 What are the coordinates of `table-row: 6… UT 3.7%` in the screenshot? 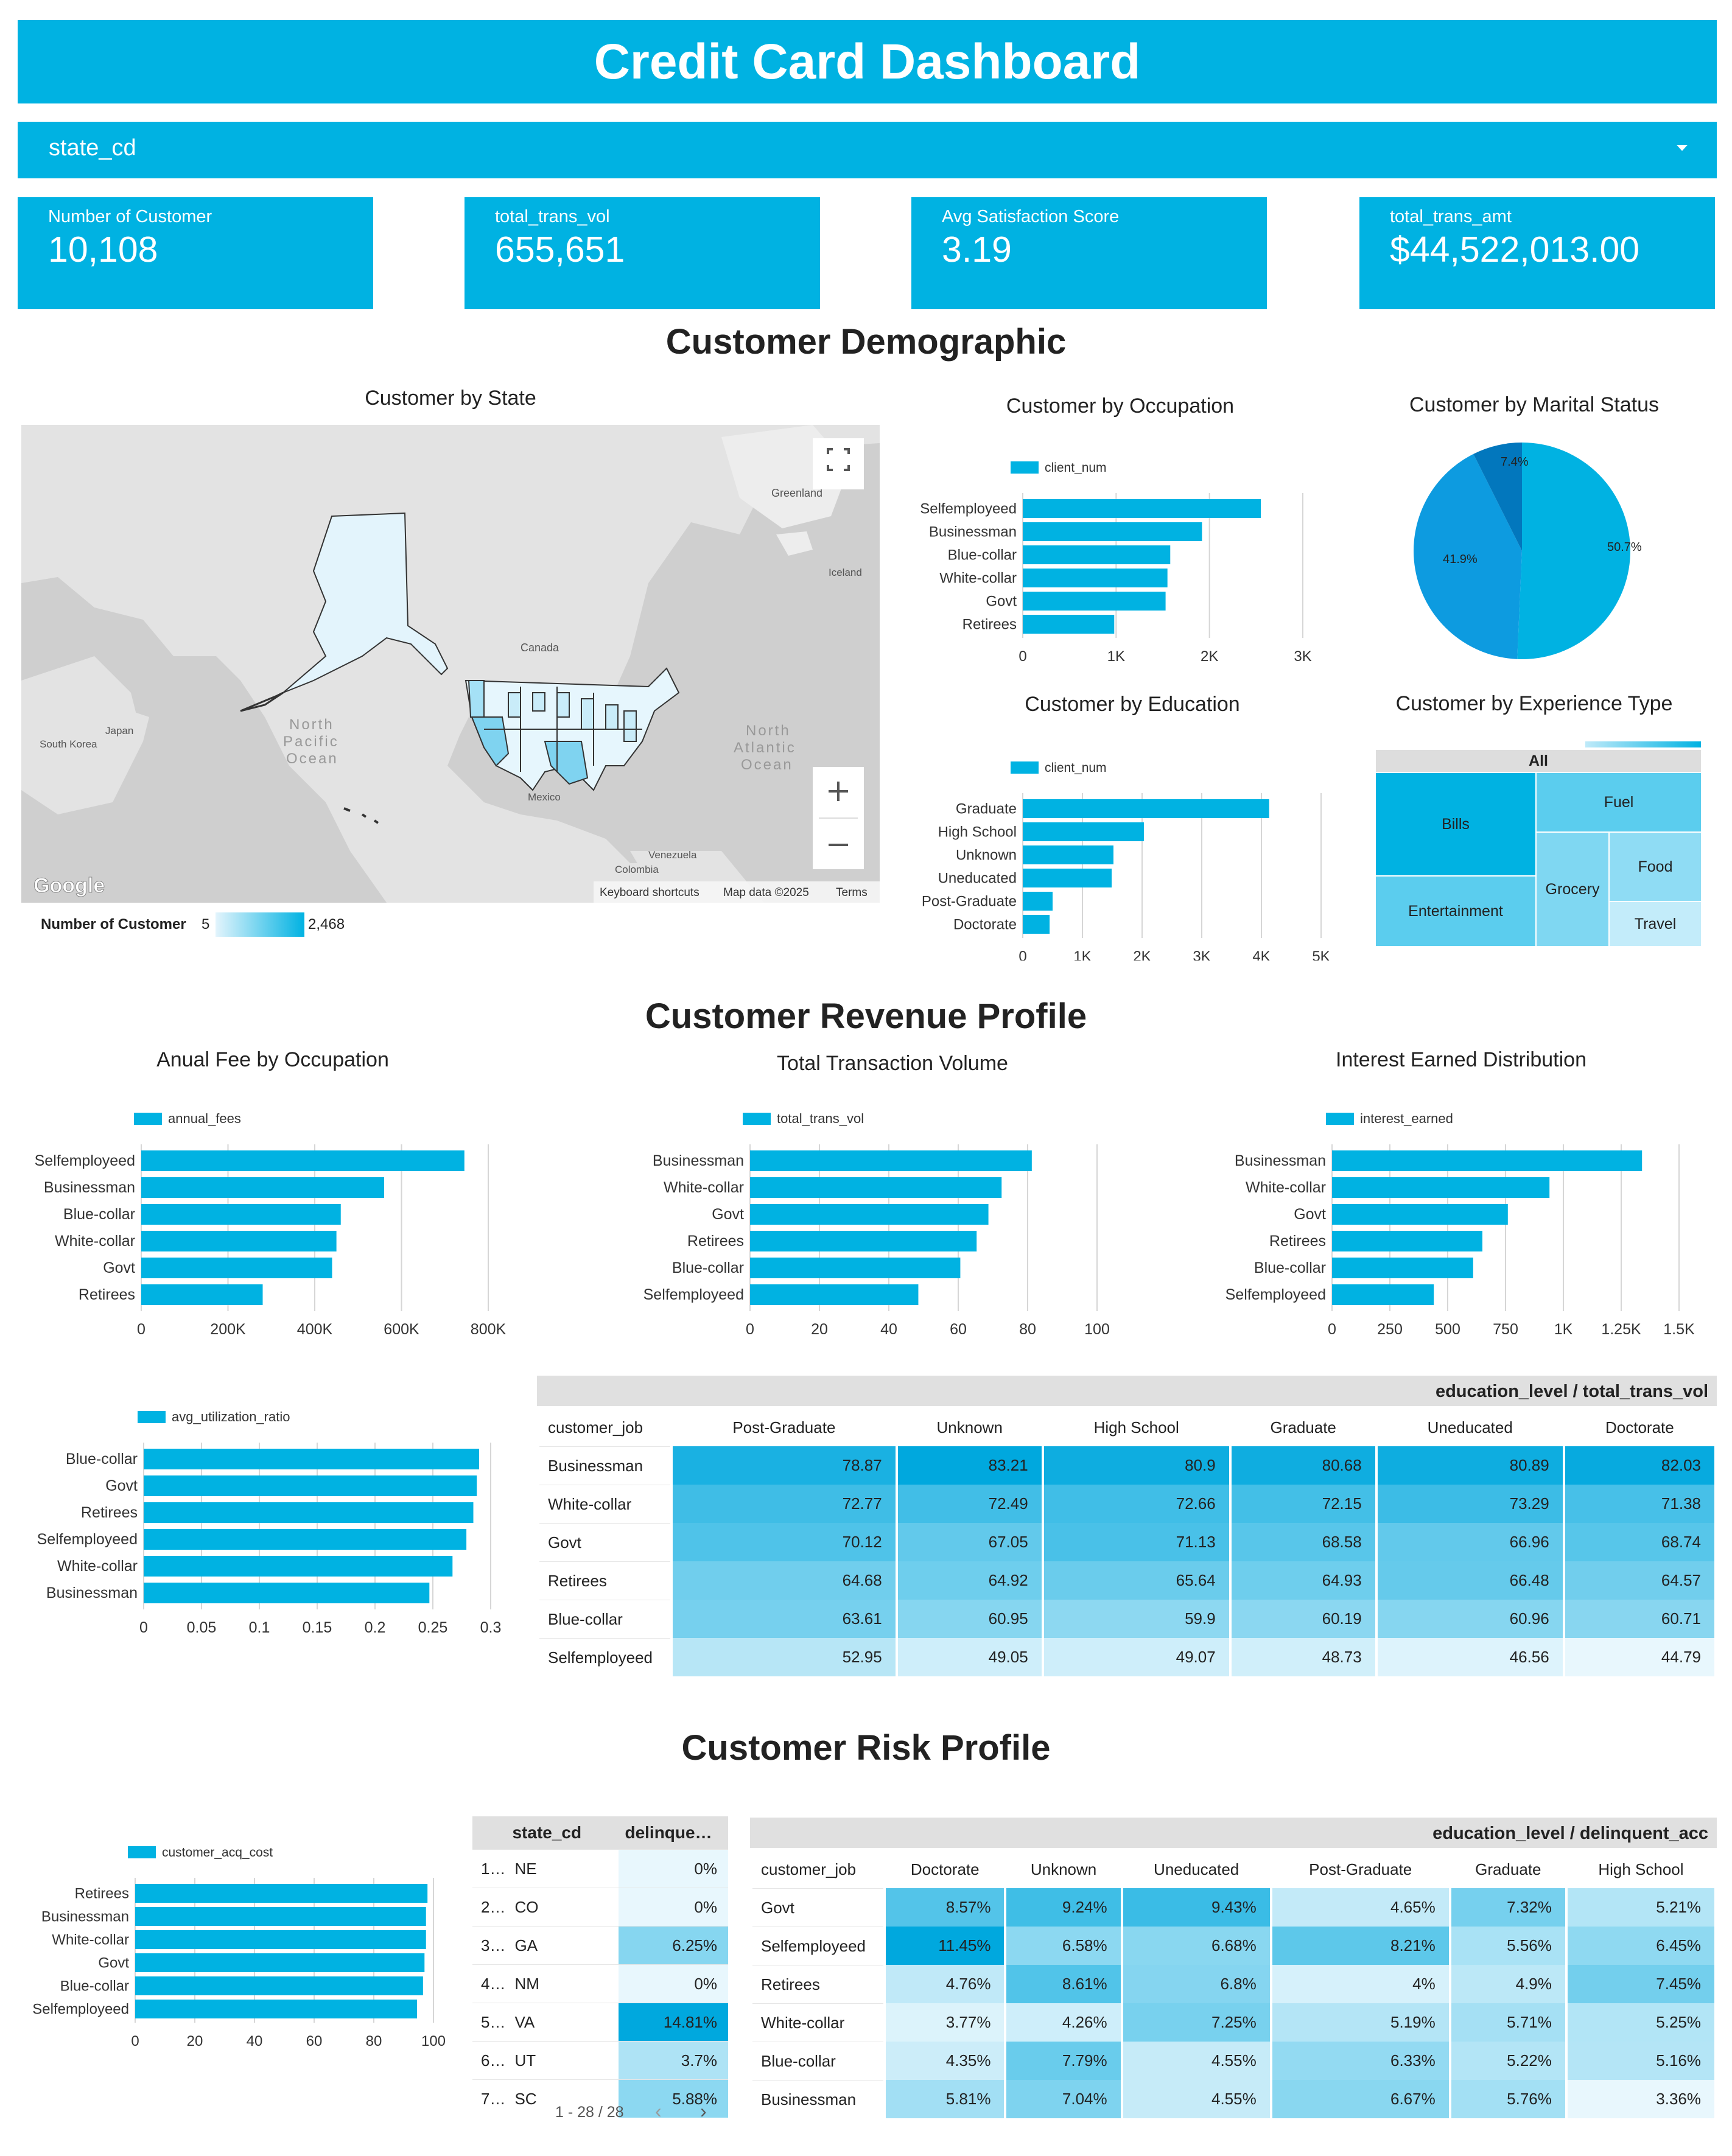 It's located at (600, 2060).